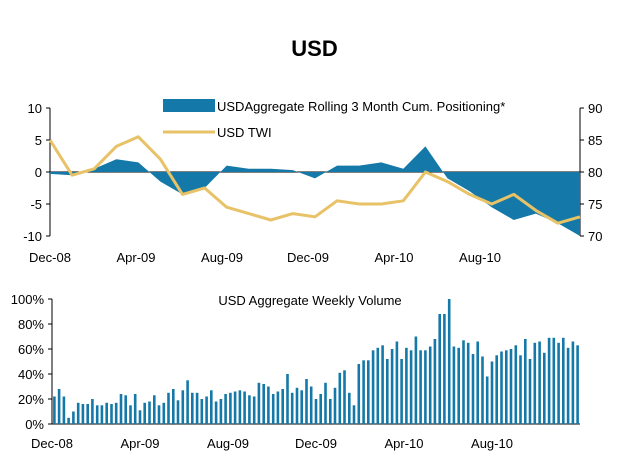  Describe the element at coordinates (36, 204) in the screenshot. I see `left-y-tick-label: -5` at that location.